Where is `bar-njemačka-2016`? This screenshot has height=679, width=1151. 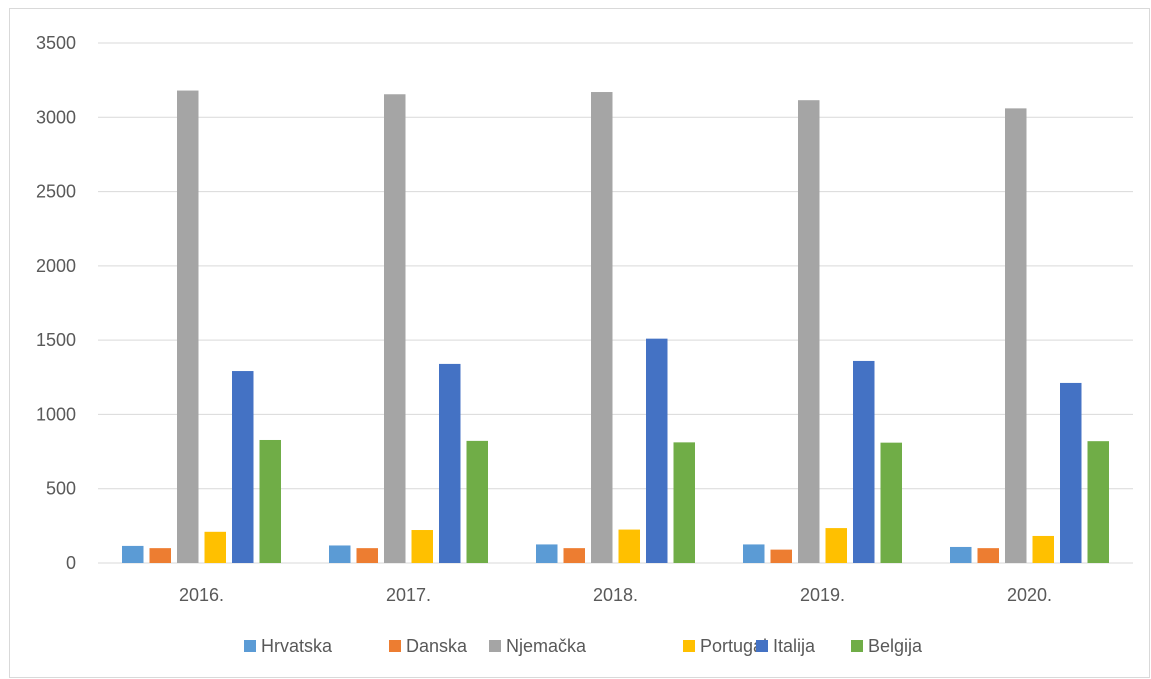
bar-njemačka-2016 is located at coordinates (188, 327).